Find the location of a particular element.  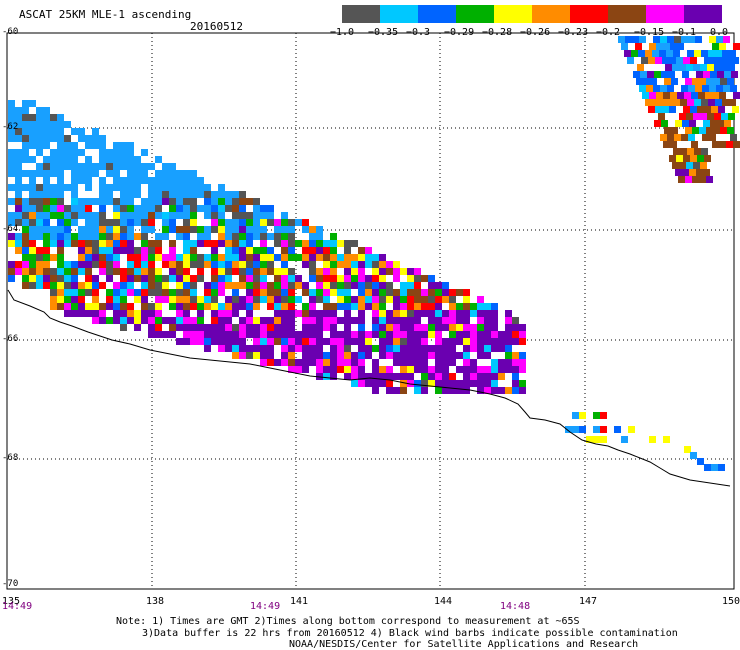

longitude-label: 144 is located at coordinates (443, 601).